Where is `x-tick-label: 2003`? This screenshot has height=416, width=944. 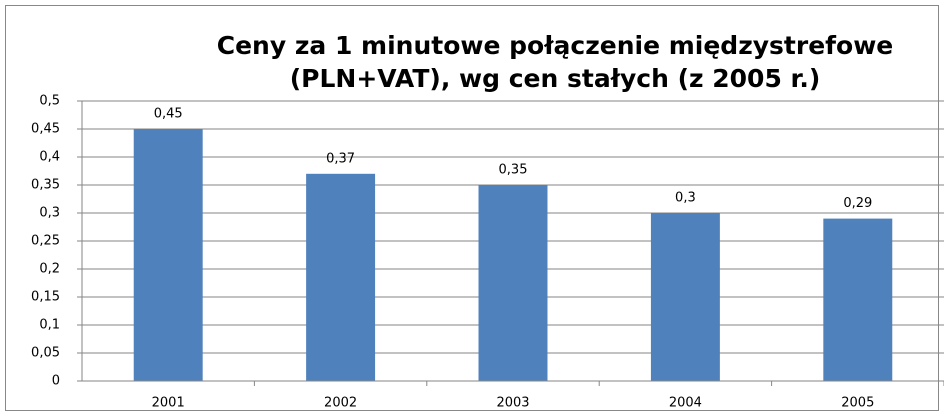 x-tick-label: 2003 is located at coordinates (512, 403).